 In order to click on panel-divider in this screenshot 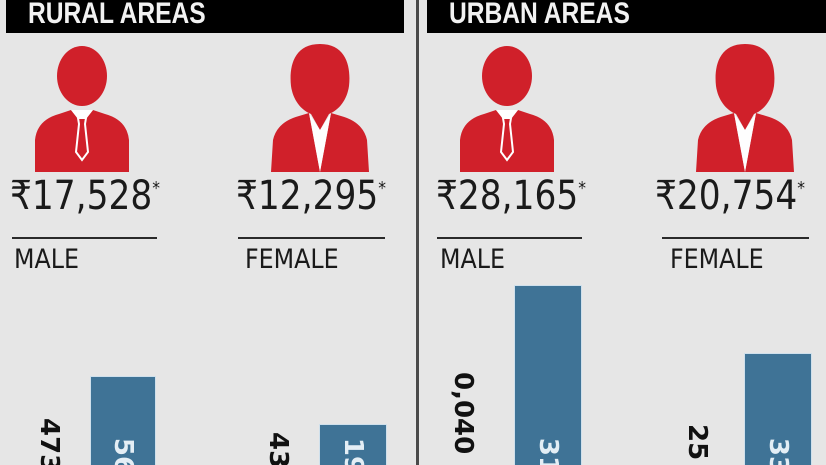, I will do `click(417, 232)`.